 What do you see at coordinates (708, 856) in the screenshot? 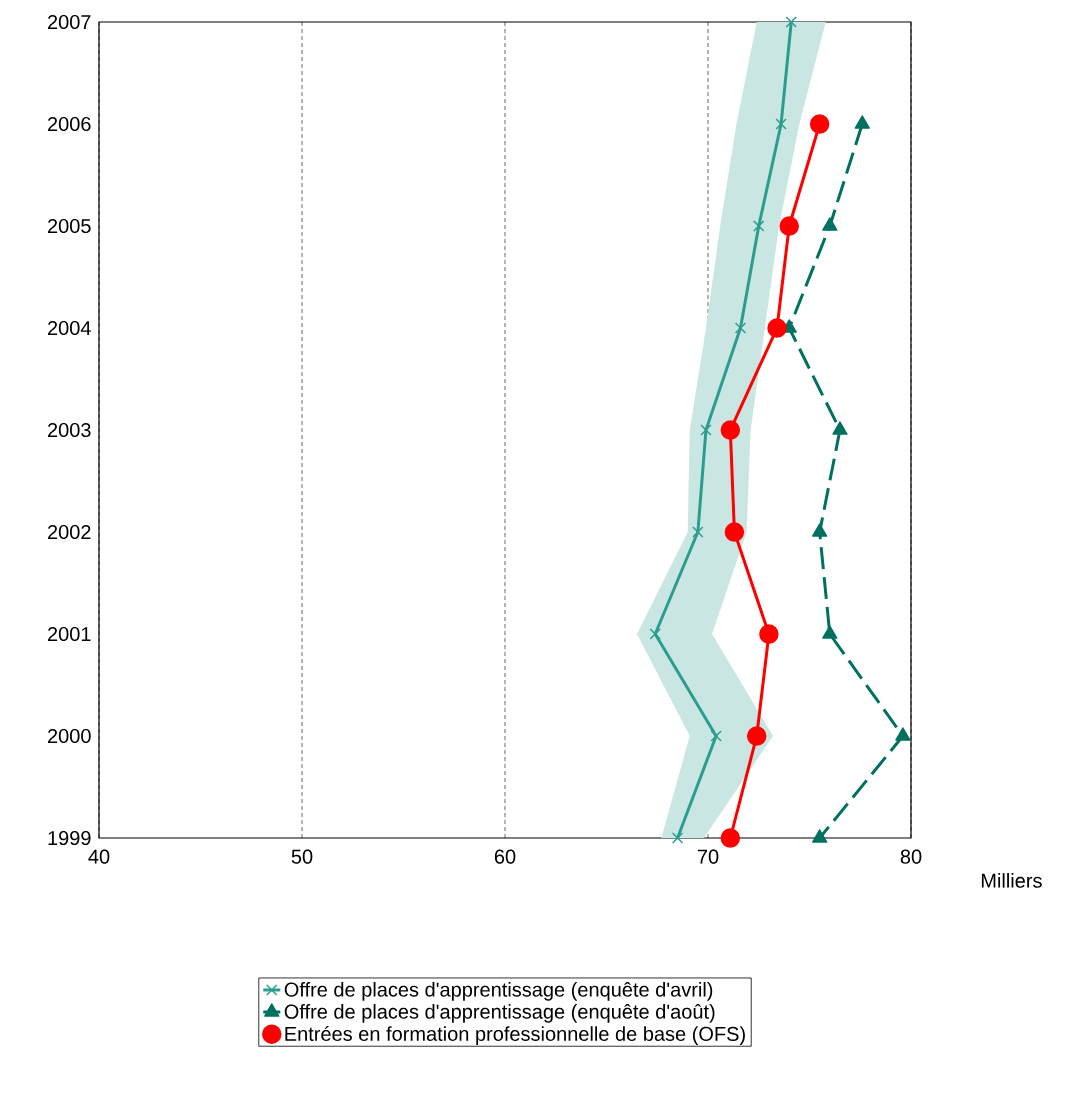
I see `x-tick-label: 70` at bounding box center [708, 856].